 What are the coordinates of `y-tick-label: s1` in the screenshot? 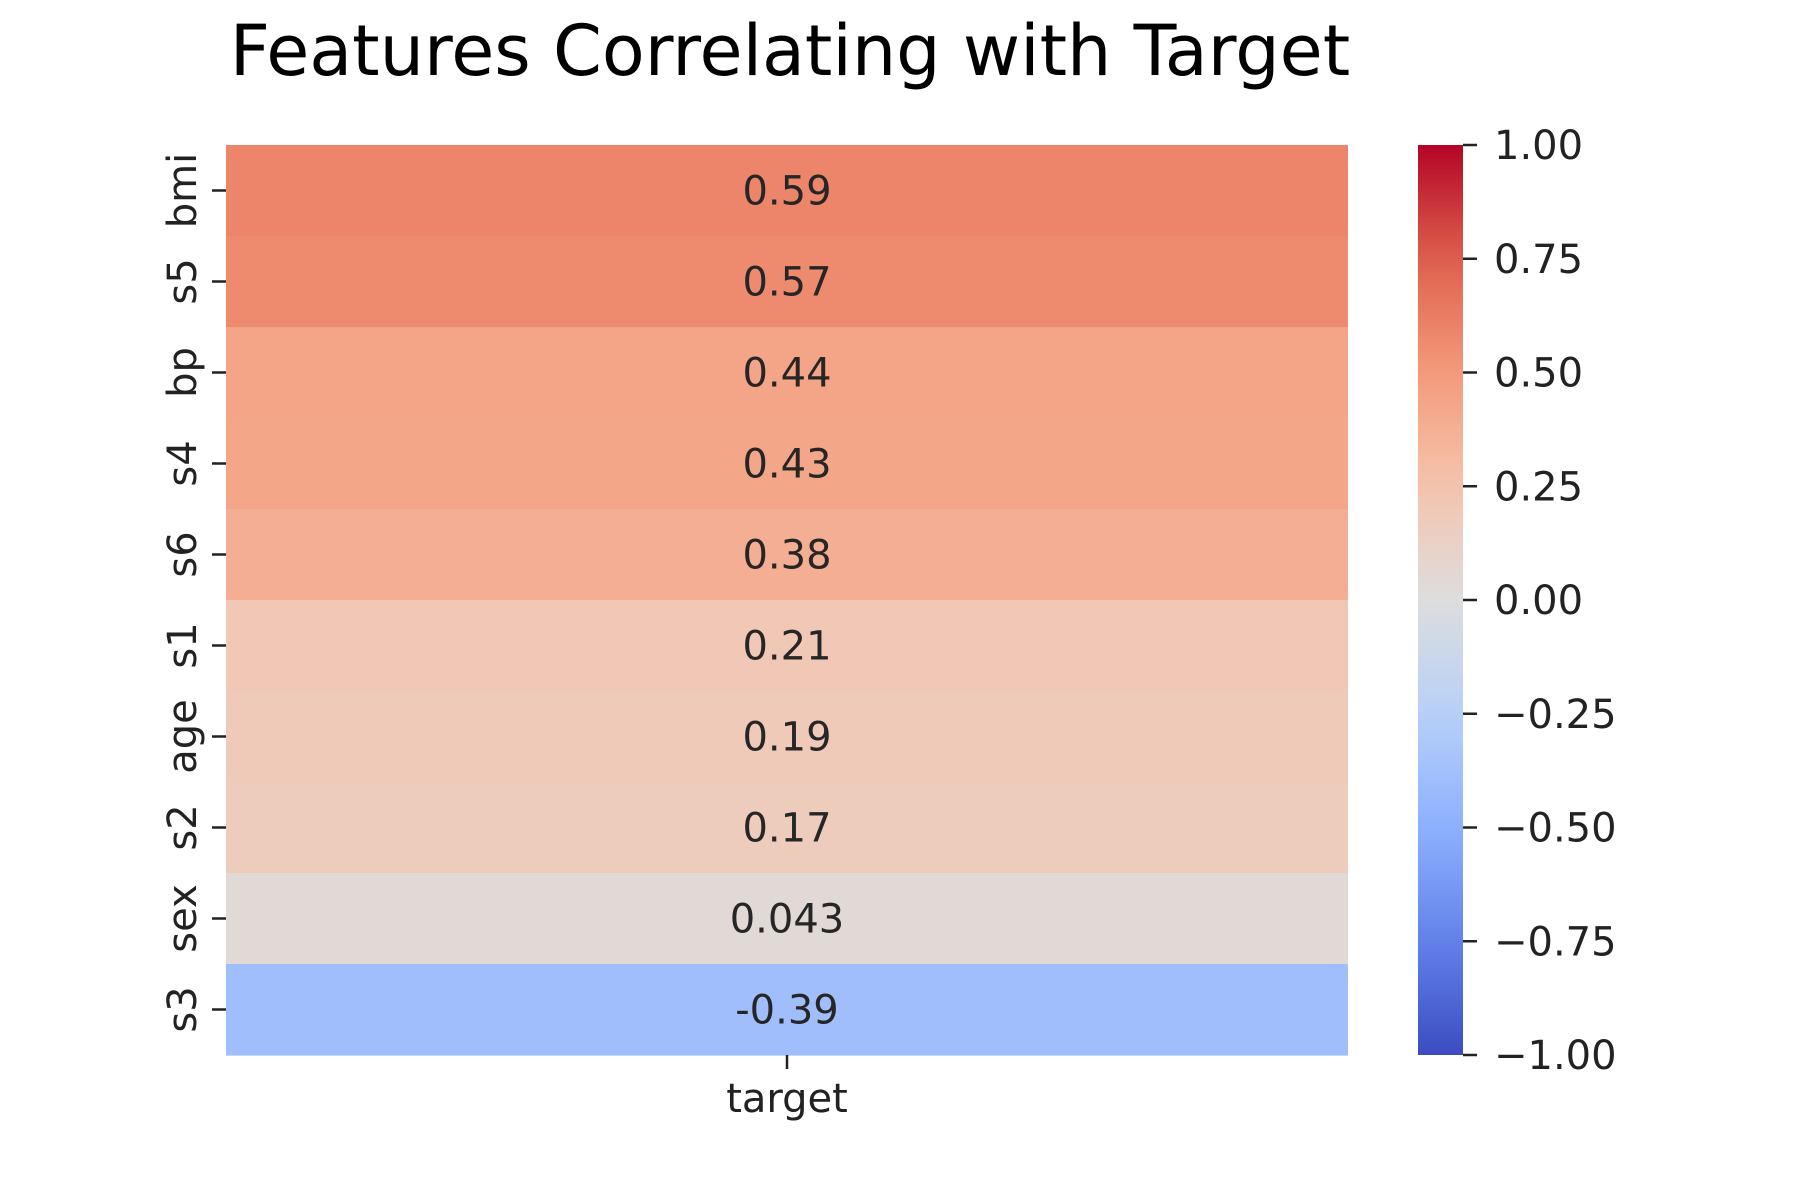 It's located at (183, 645).